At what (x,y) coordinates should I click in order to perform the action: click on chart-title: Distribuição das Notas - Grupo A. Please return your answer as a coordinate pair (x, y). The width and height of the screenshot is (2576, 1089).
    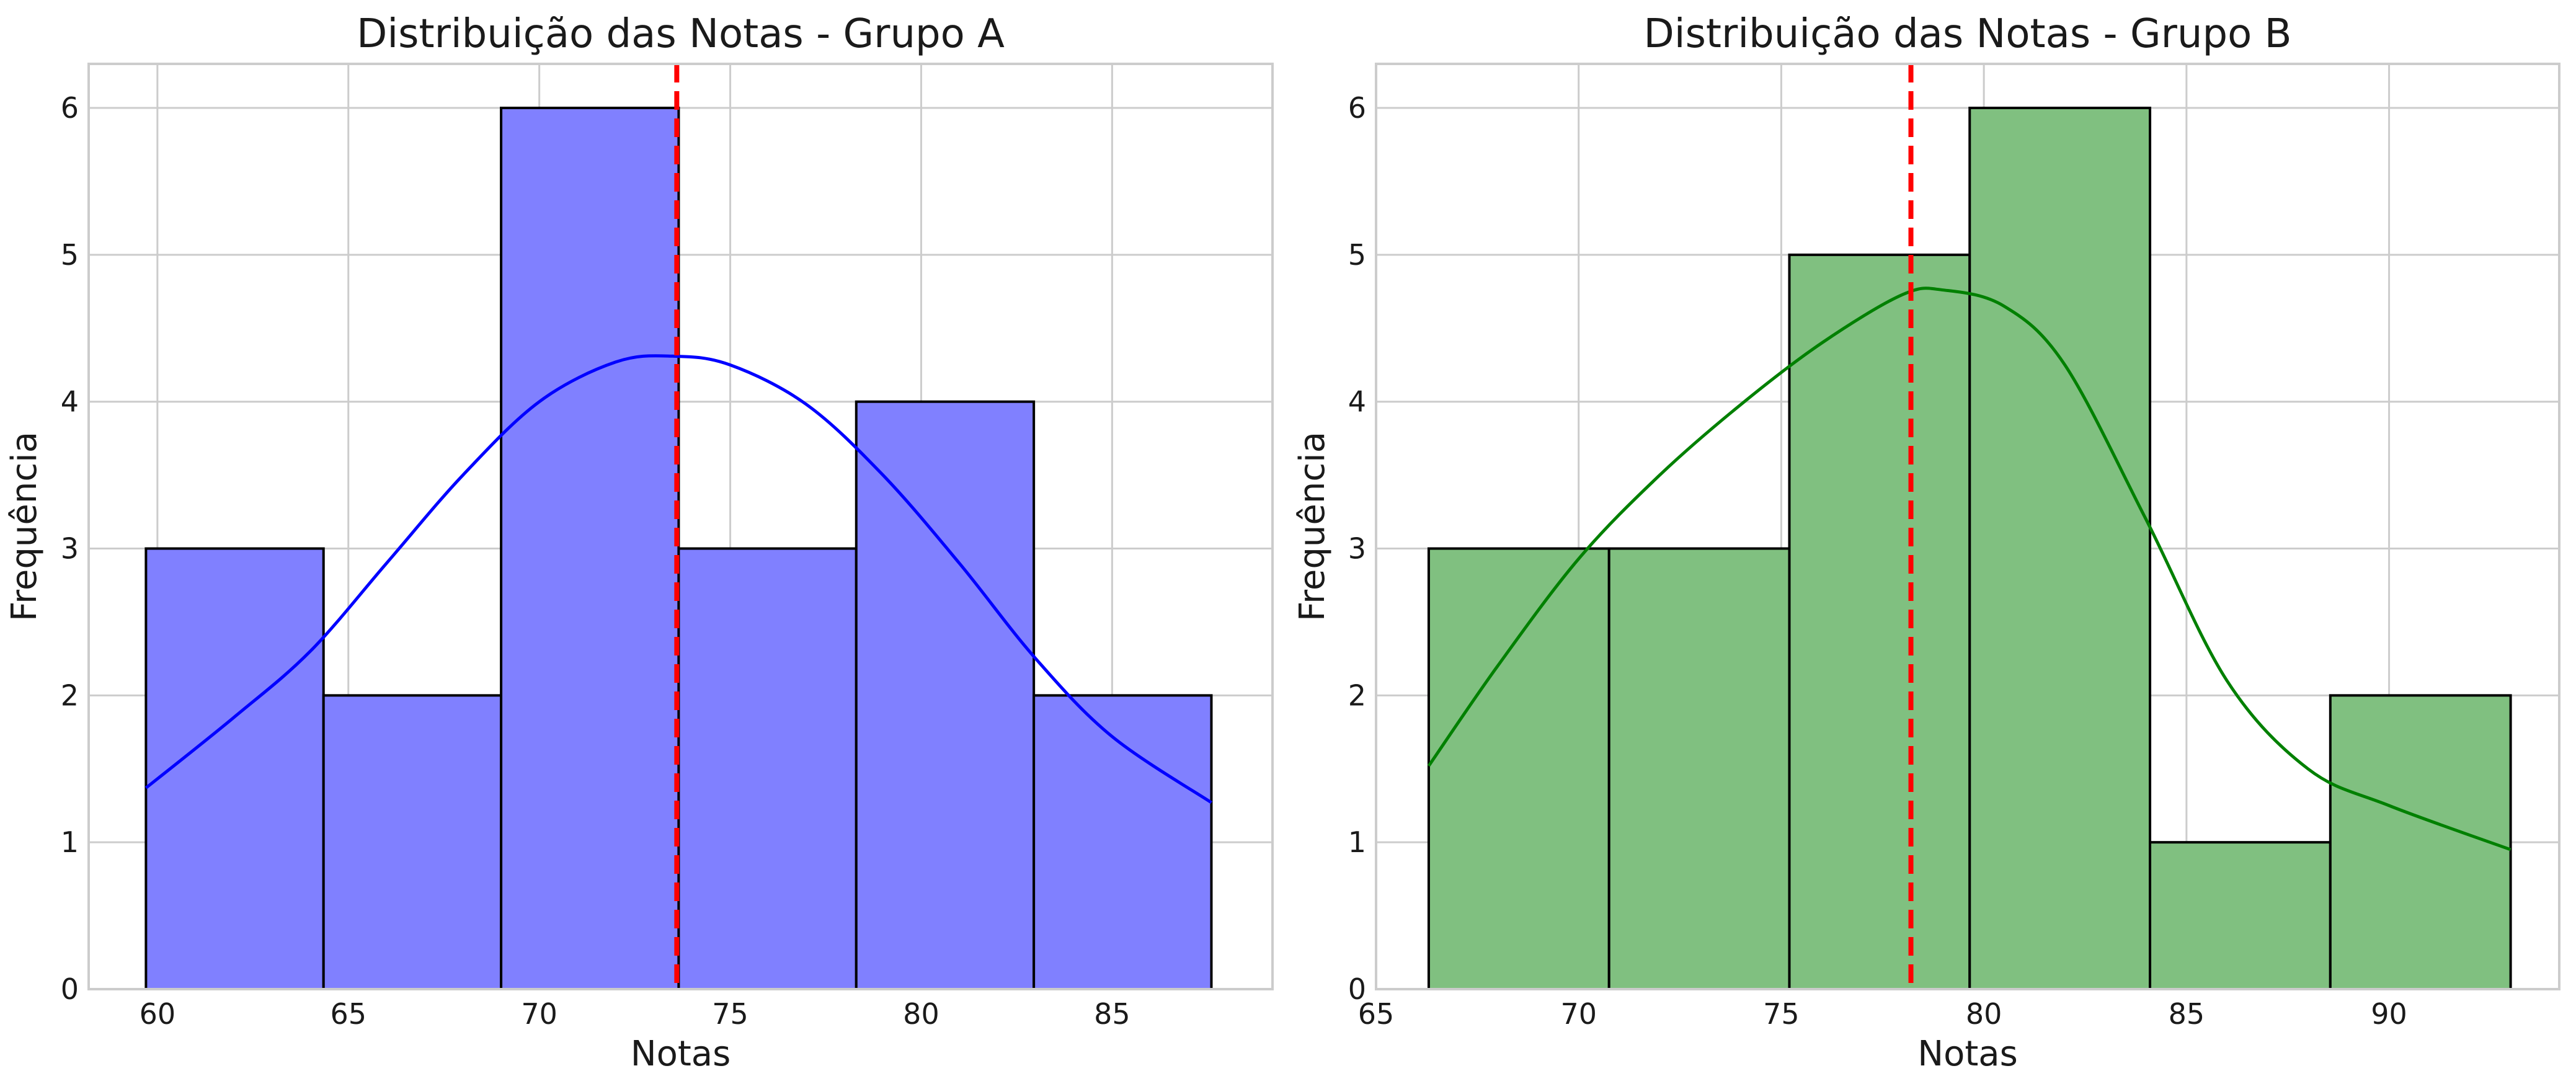
    Looking at the image, I should click on (681, 34).